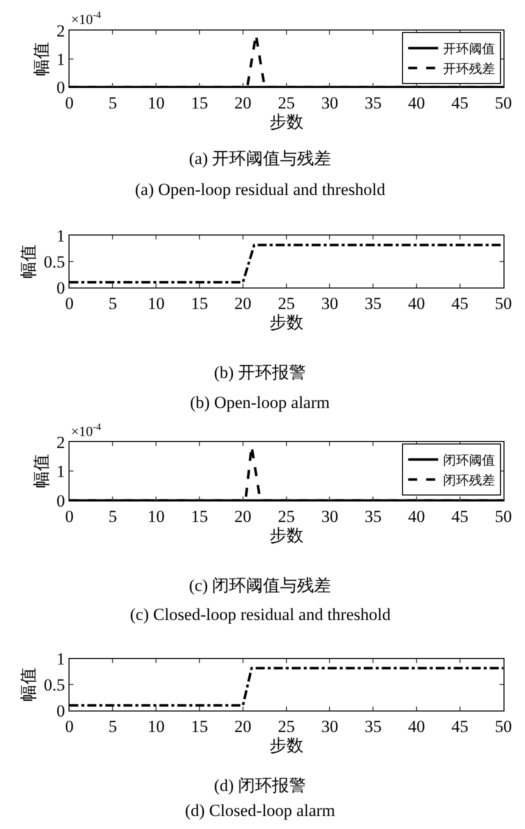 Image resolution: width=525 pixels, height=829 pixels. What do you see at coordinates (260, 402) in the screenshot?
I see `text: (b) Open-loop alarm` at bounding box center [260, 402].